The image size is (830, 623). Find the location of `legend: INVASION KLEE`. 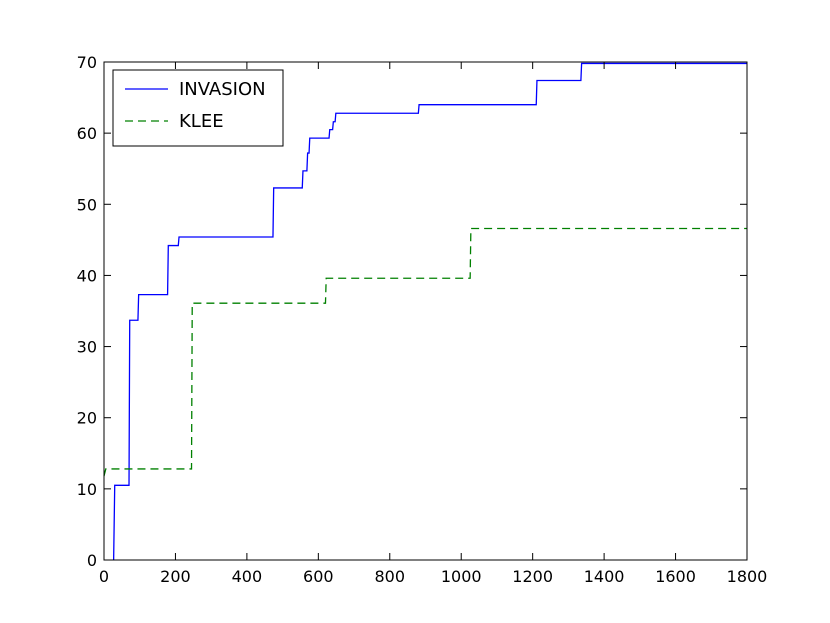

legend: INVASION KLEE is located at coordinates (198, 108).